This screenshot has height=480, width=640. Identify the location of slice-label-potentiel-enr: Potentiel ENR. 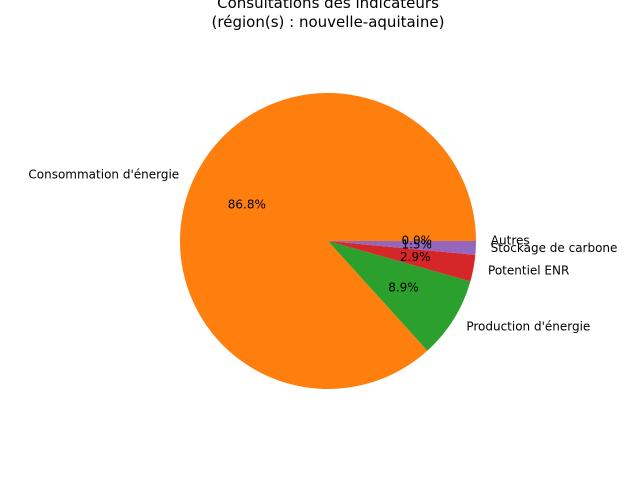
(528, 270).